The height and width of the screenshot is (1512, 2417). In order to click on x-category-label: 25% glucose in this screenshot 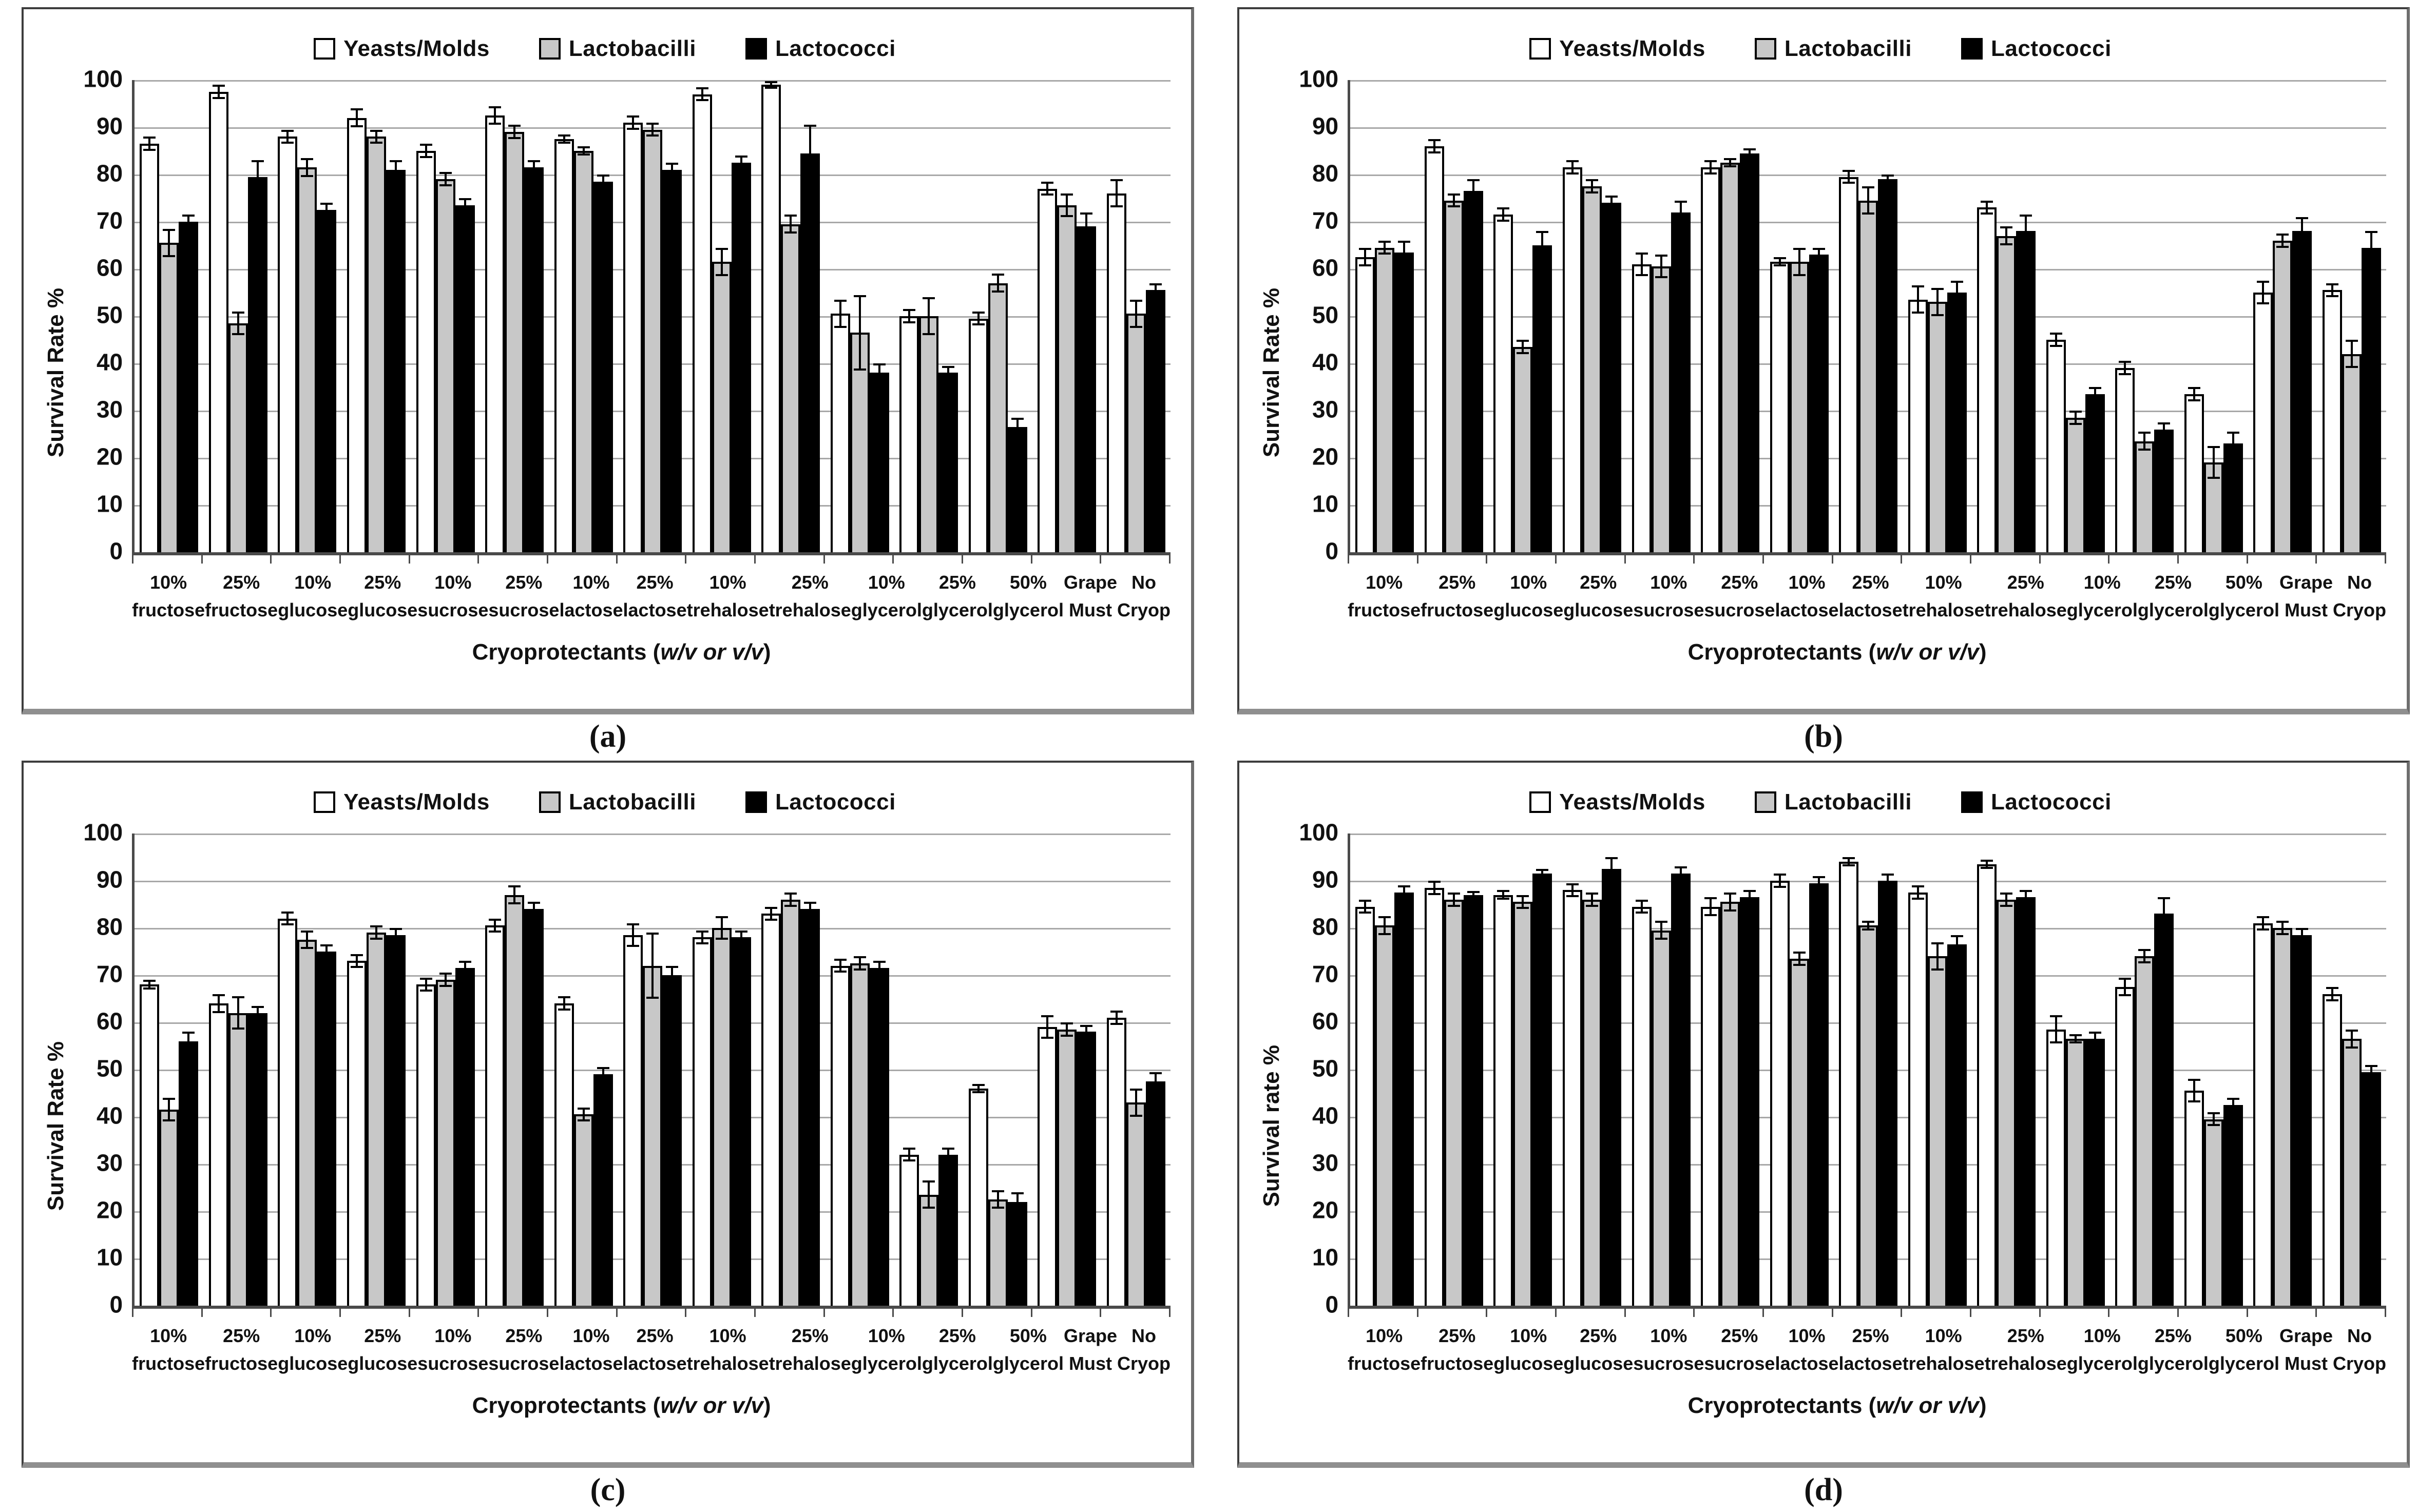, I will do `click(383, 597)`.